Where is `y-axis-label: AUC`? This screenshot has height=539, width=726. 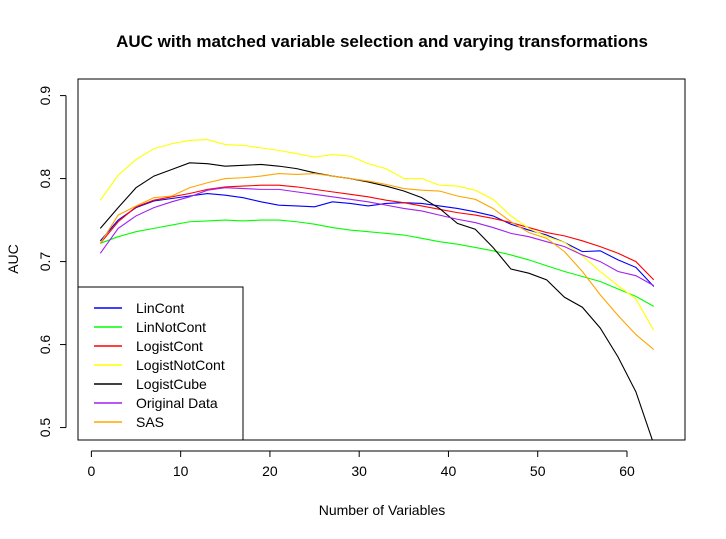
y-axis-label: AUC is located at coordinates (13, 259).